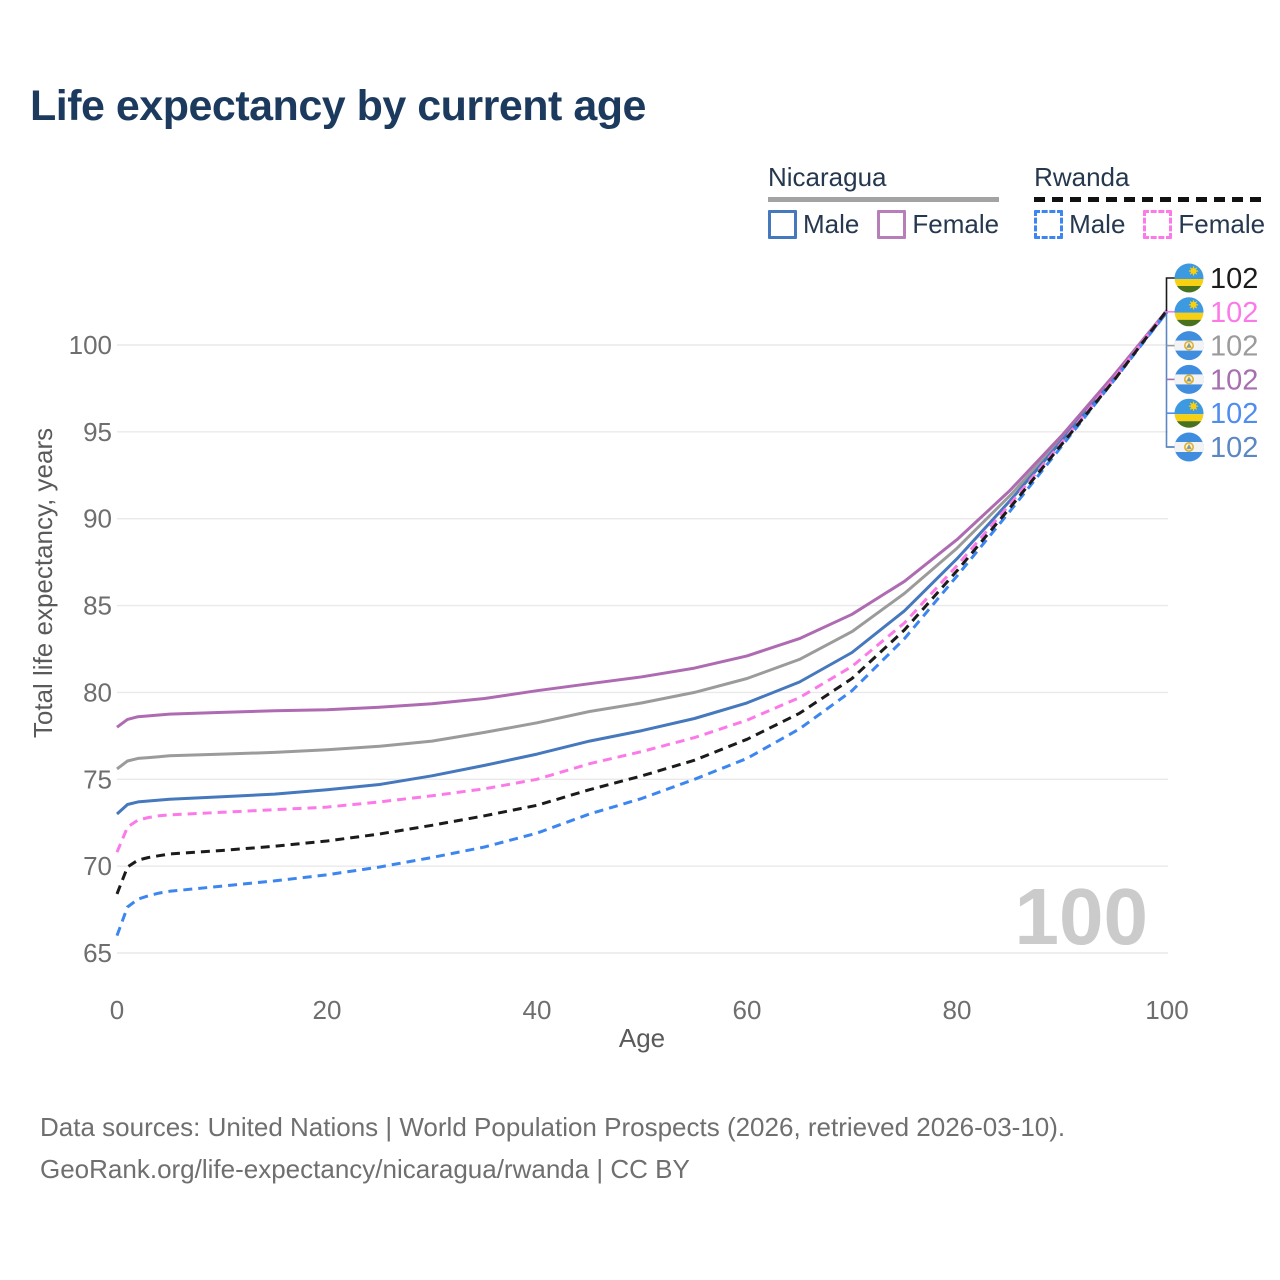 Image resolution: width=1280 pixels, height=1280 pixels. I want to click on y-tick-label: 80, so click(97, 692).